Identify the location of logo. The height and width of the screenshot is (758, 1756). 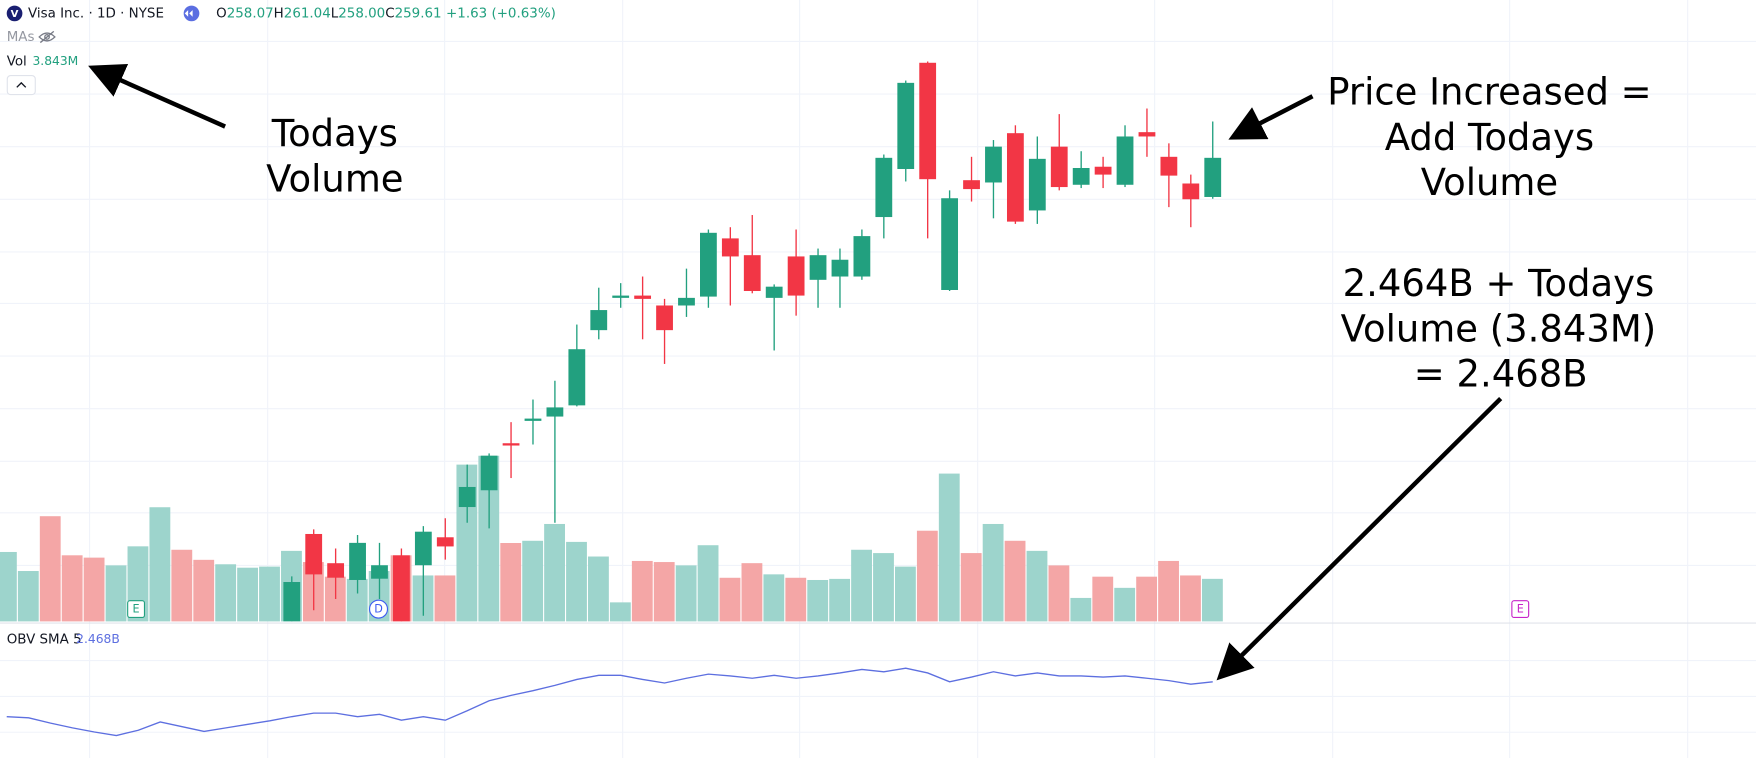
(14, 13).